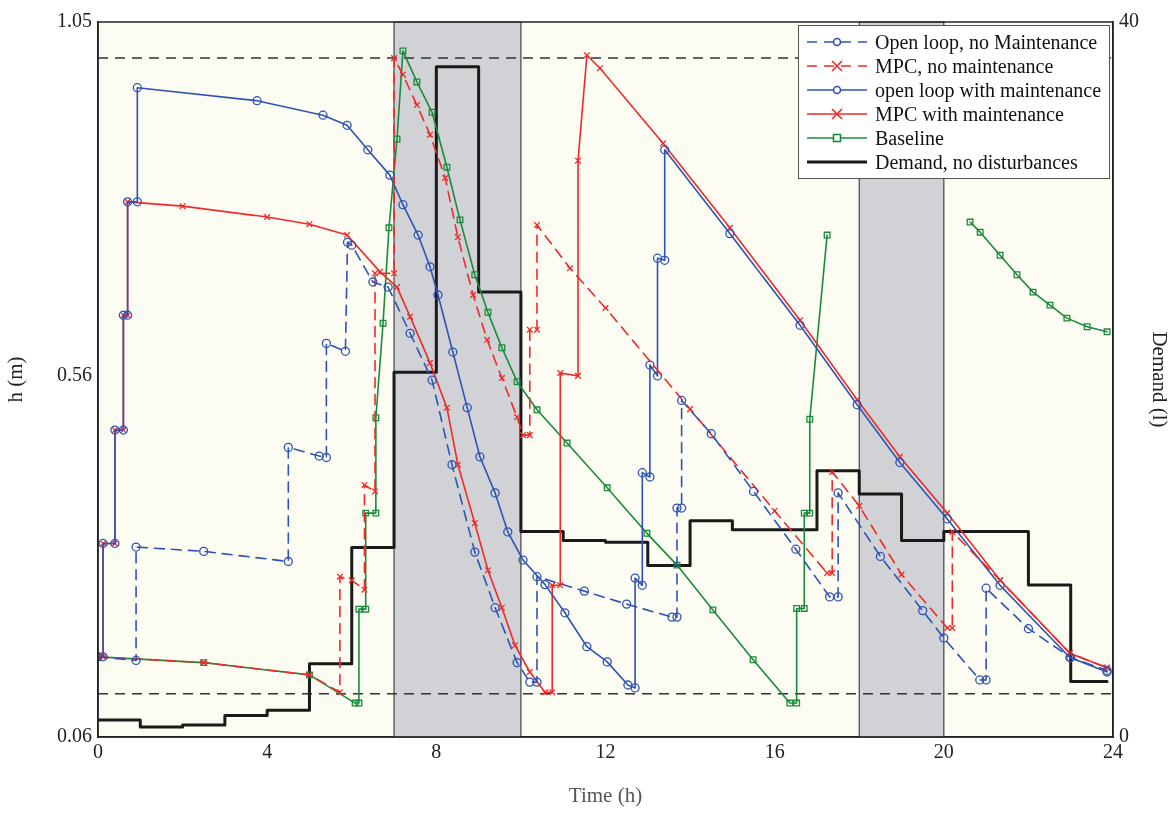 This screenshot has height=813, width=1175. I want to click on y-tick-label: 0.06, so click(74, 735).